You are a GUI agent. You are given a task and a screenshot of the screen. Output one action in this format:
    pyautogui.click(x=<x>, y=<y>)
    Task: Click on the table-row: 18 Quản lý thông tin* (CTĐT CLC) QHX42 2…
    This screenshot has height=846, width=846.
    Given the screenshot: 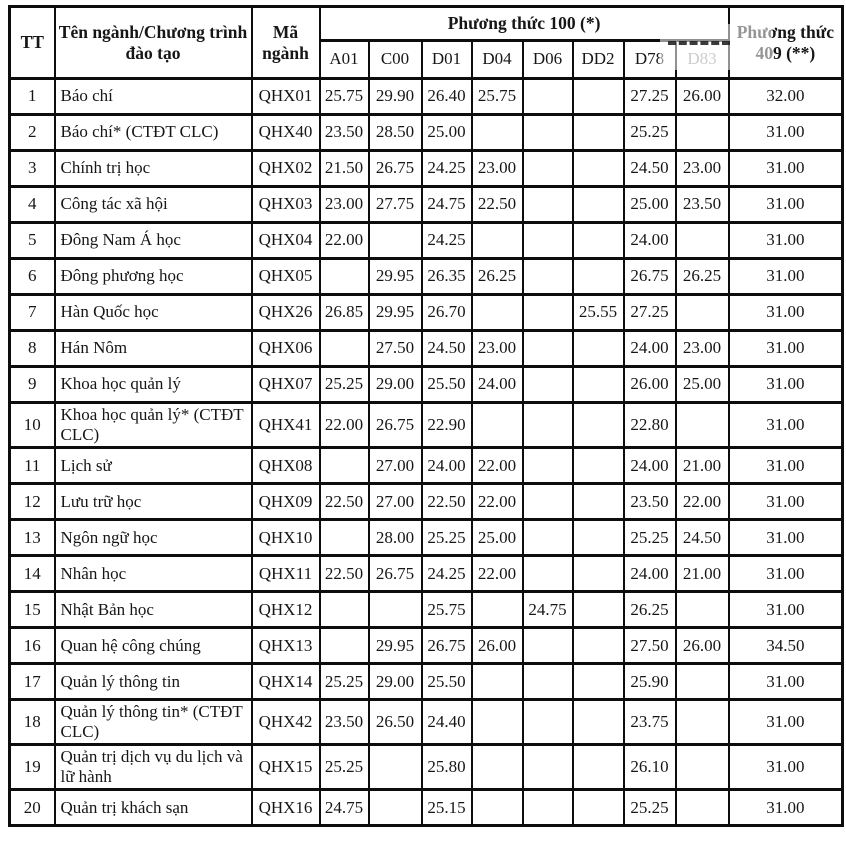 What is the action you would take?
    pyautogui.click(x=426, y=722)
    